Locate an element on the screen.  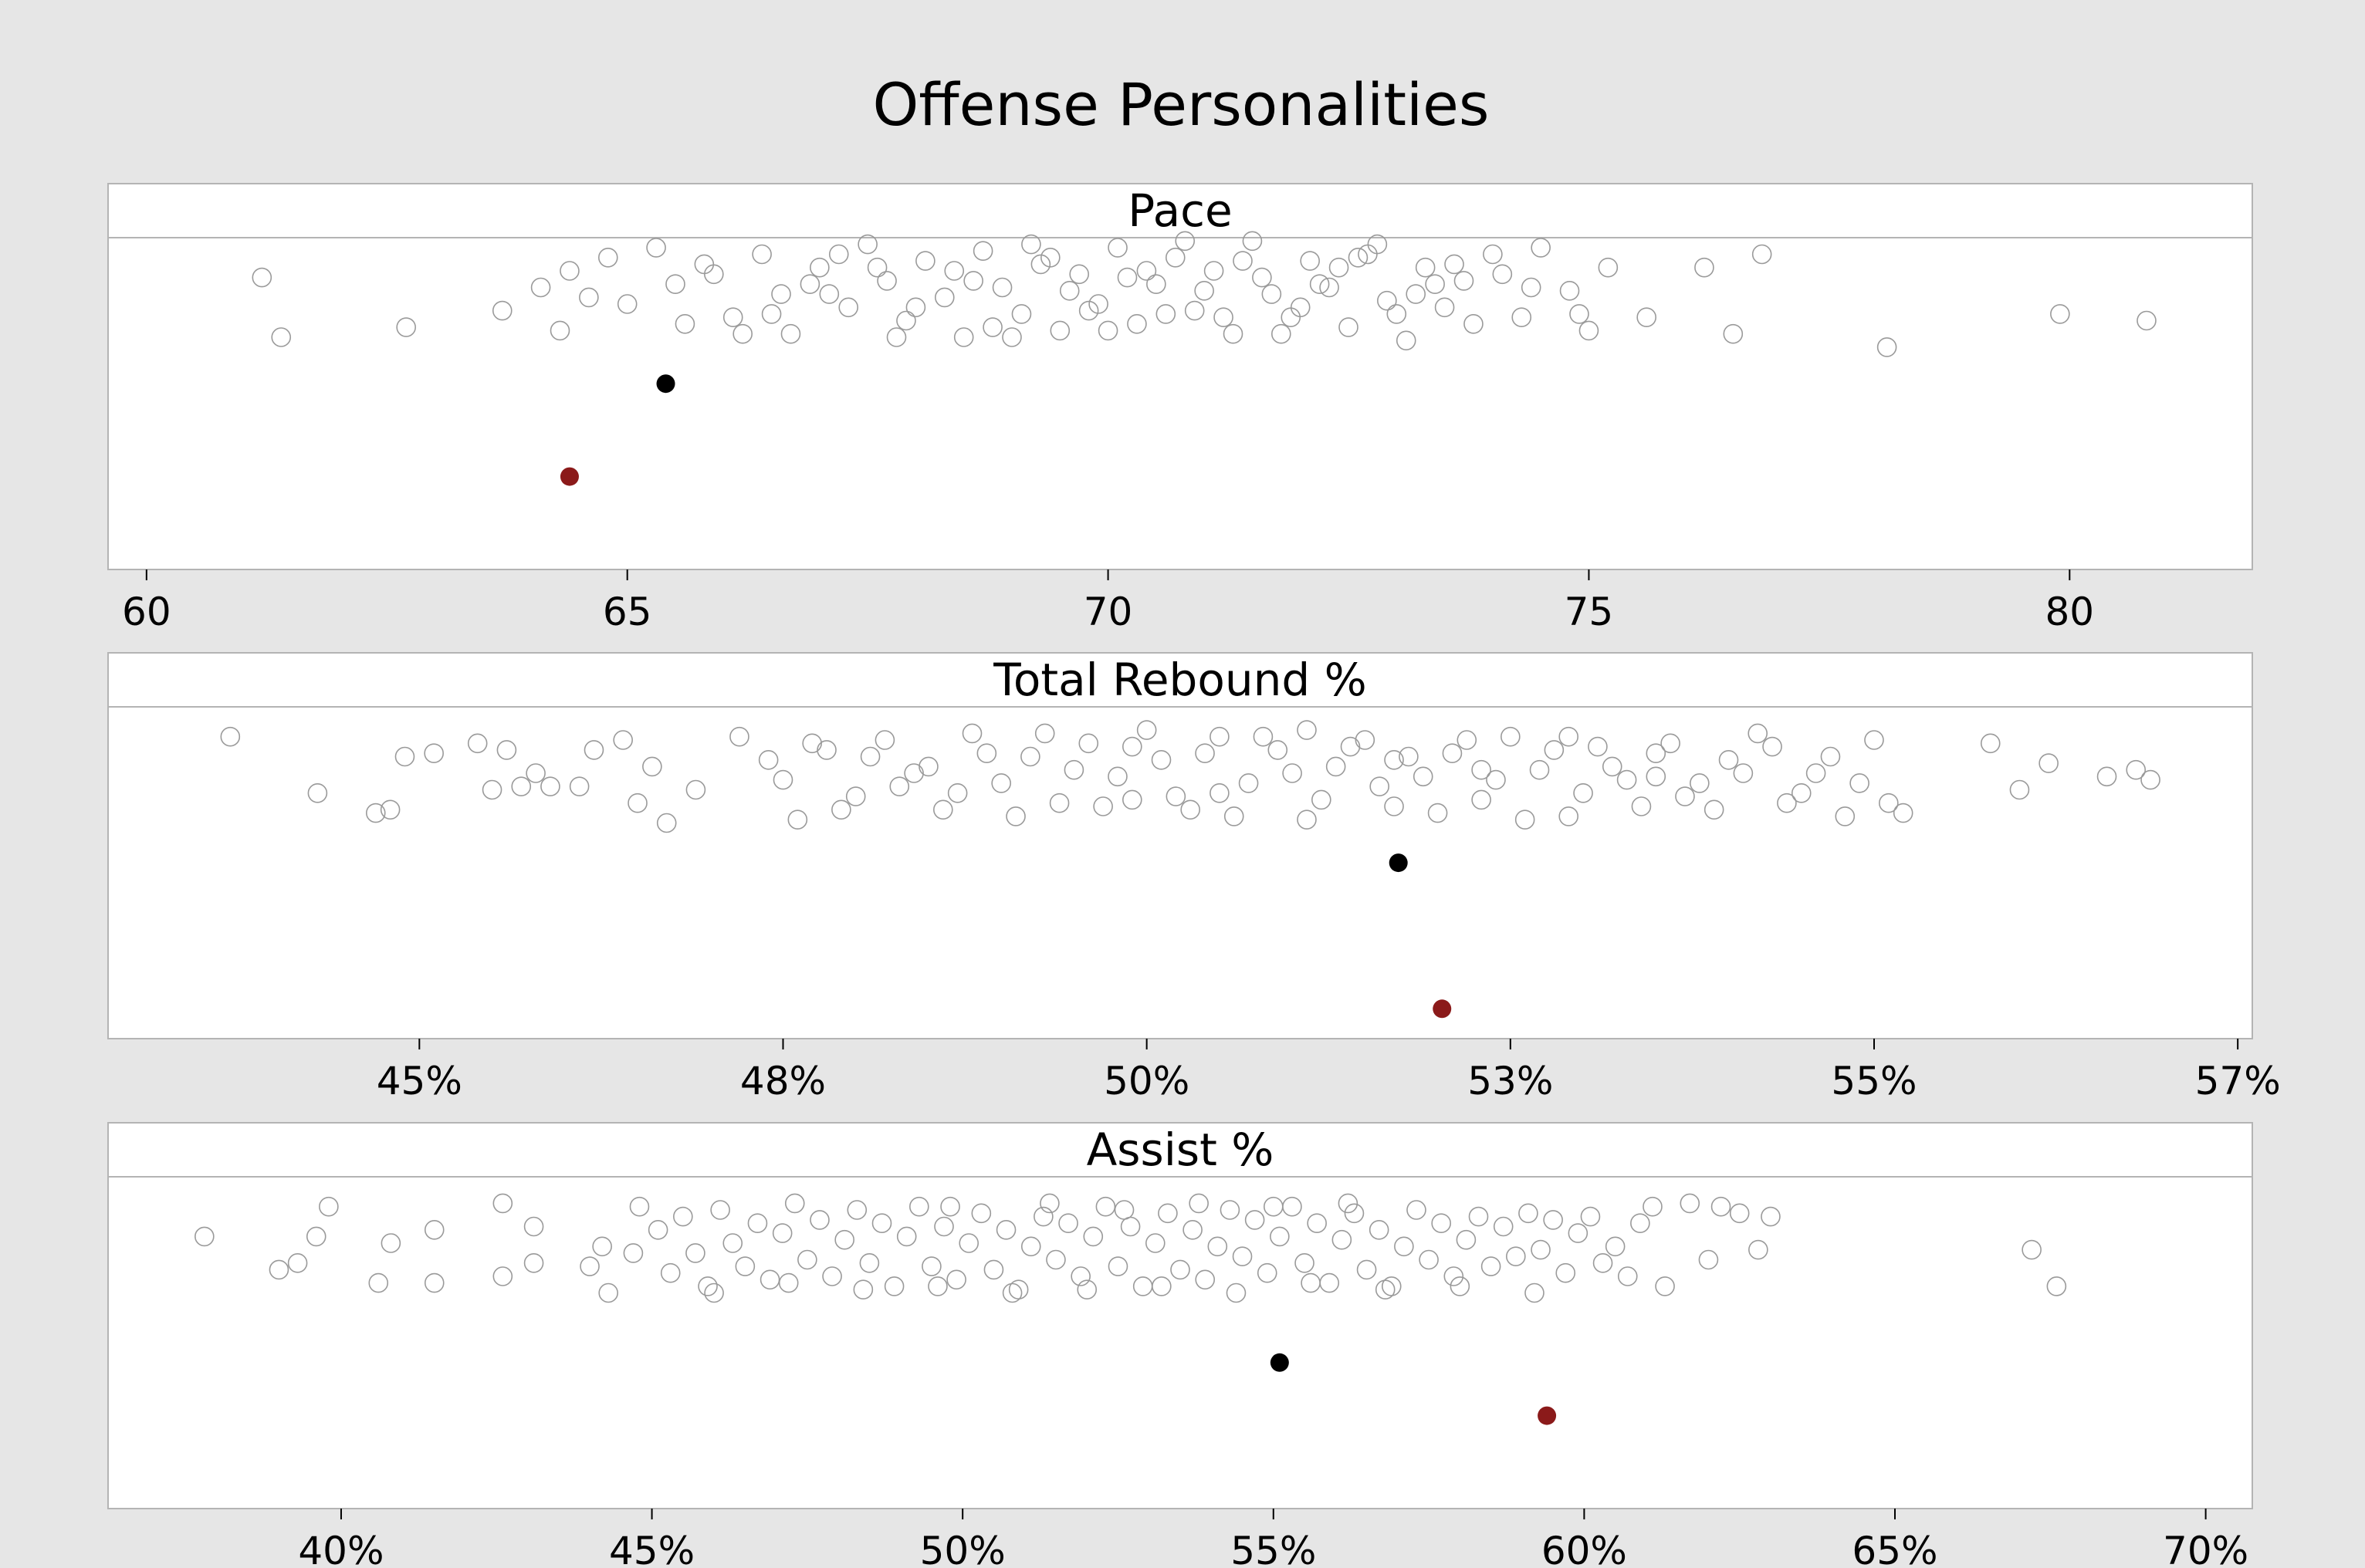
panel-title-1: Total Rebound % is located at coordinates (1179, 680).